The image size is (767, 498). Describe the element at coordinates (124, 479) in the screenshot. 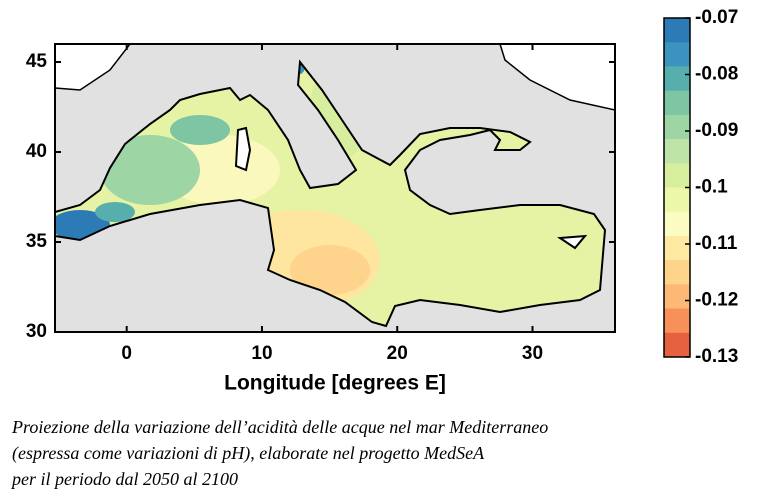

I see `caption-line: per il periodo dal 2050 al 2100` at that location.